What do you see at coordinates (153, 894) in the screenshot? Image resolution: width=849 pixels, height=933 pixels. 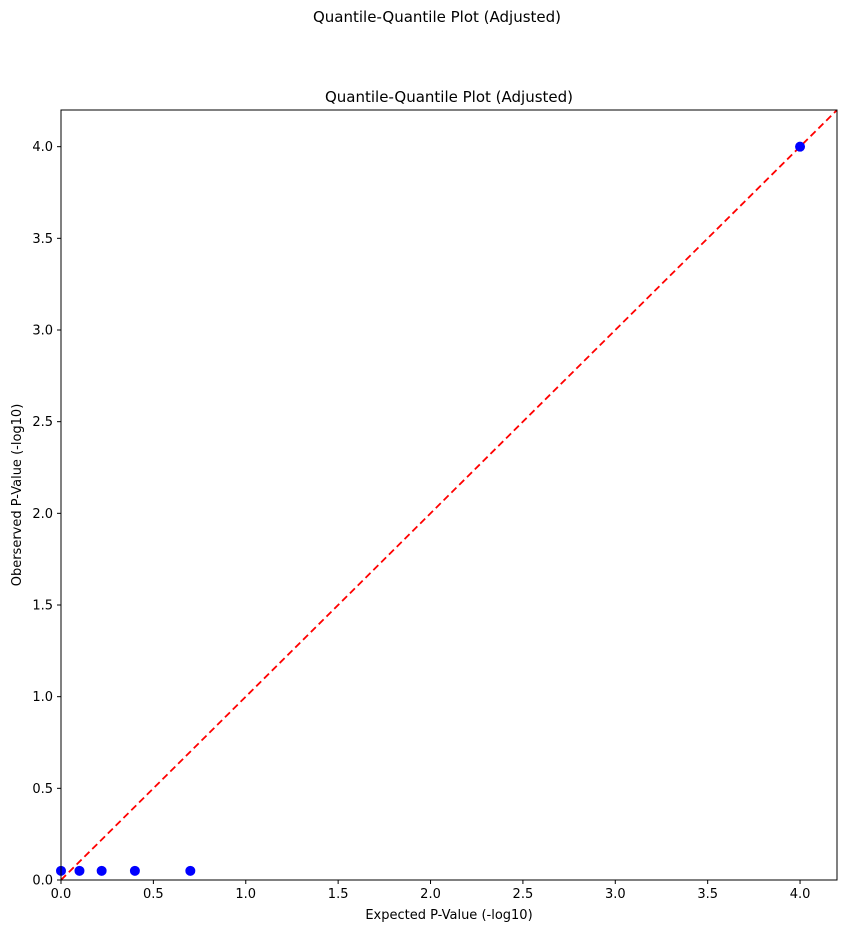 I see `x-tick-label-2: 0.5` at bounding box center [153, 894].